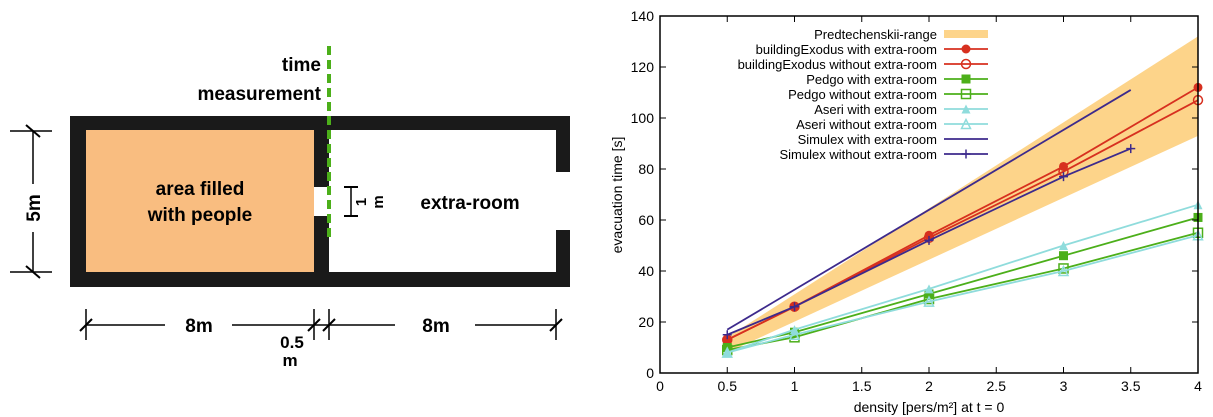 The width and height of the screenshot is (1213, 417). I want to click on y-axis-label: evacuation time [s], so click(617, 195).